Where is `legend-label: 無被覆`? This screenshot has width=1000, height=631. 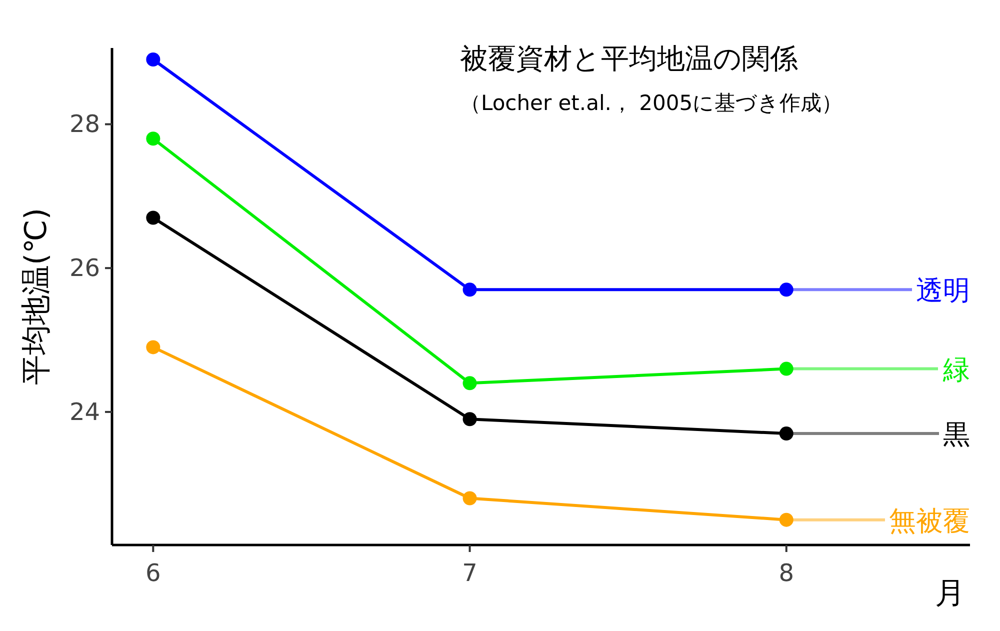 legend-label: 無被覆 is located at coordinates (929, 521).